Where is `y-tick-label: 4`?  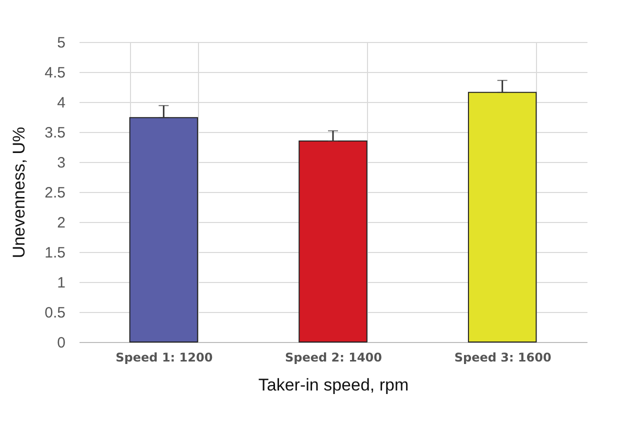
y-tick-label: 4 is located at coordinates (61, 103).